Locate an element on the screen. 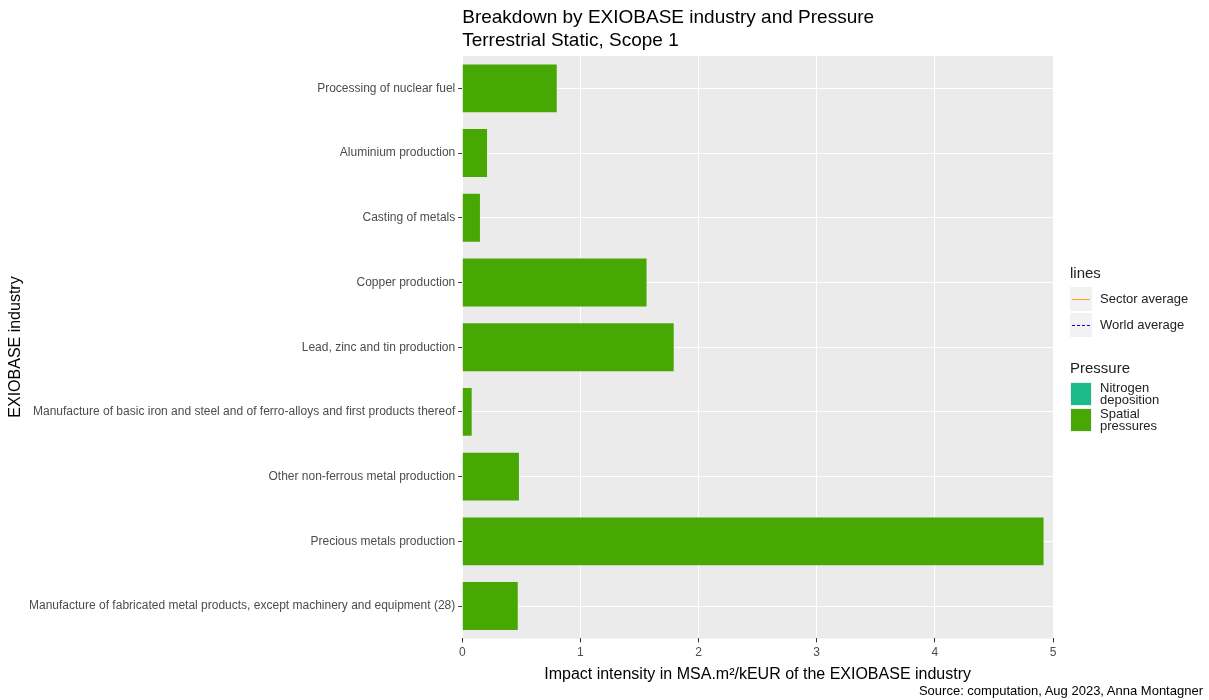 The height and width of the screenshot is (700, 1209). x-tick-label: 2 is located at coordinates (699, 651).